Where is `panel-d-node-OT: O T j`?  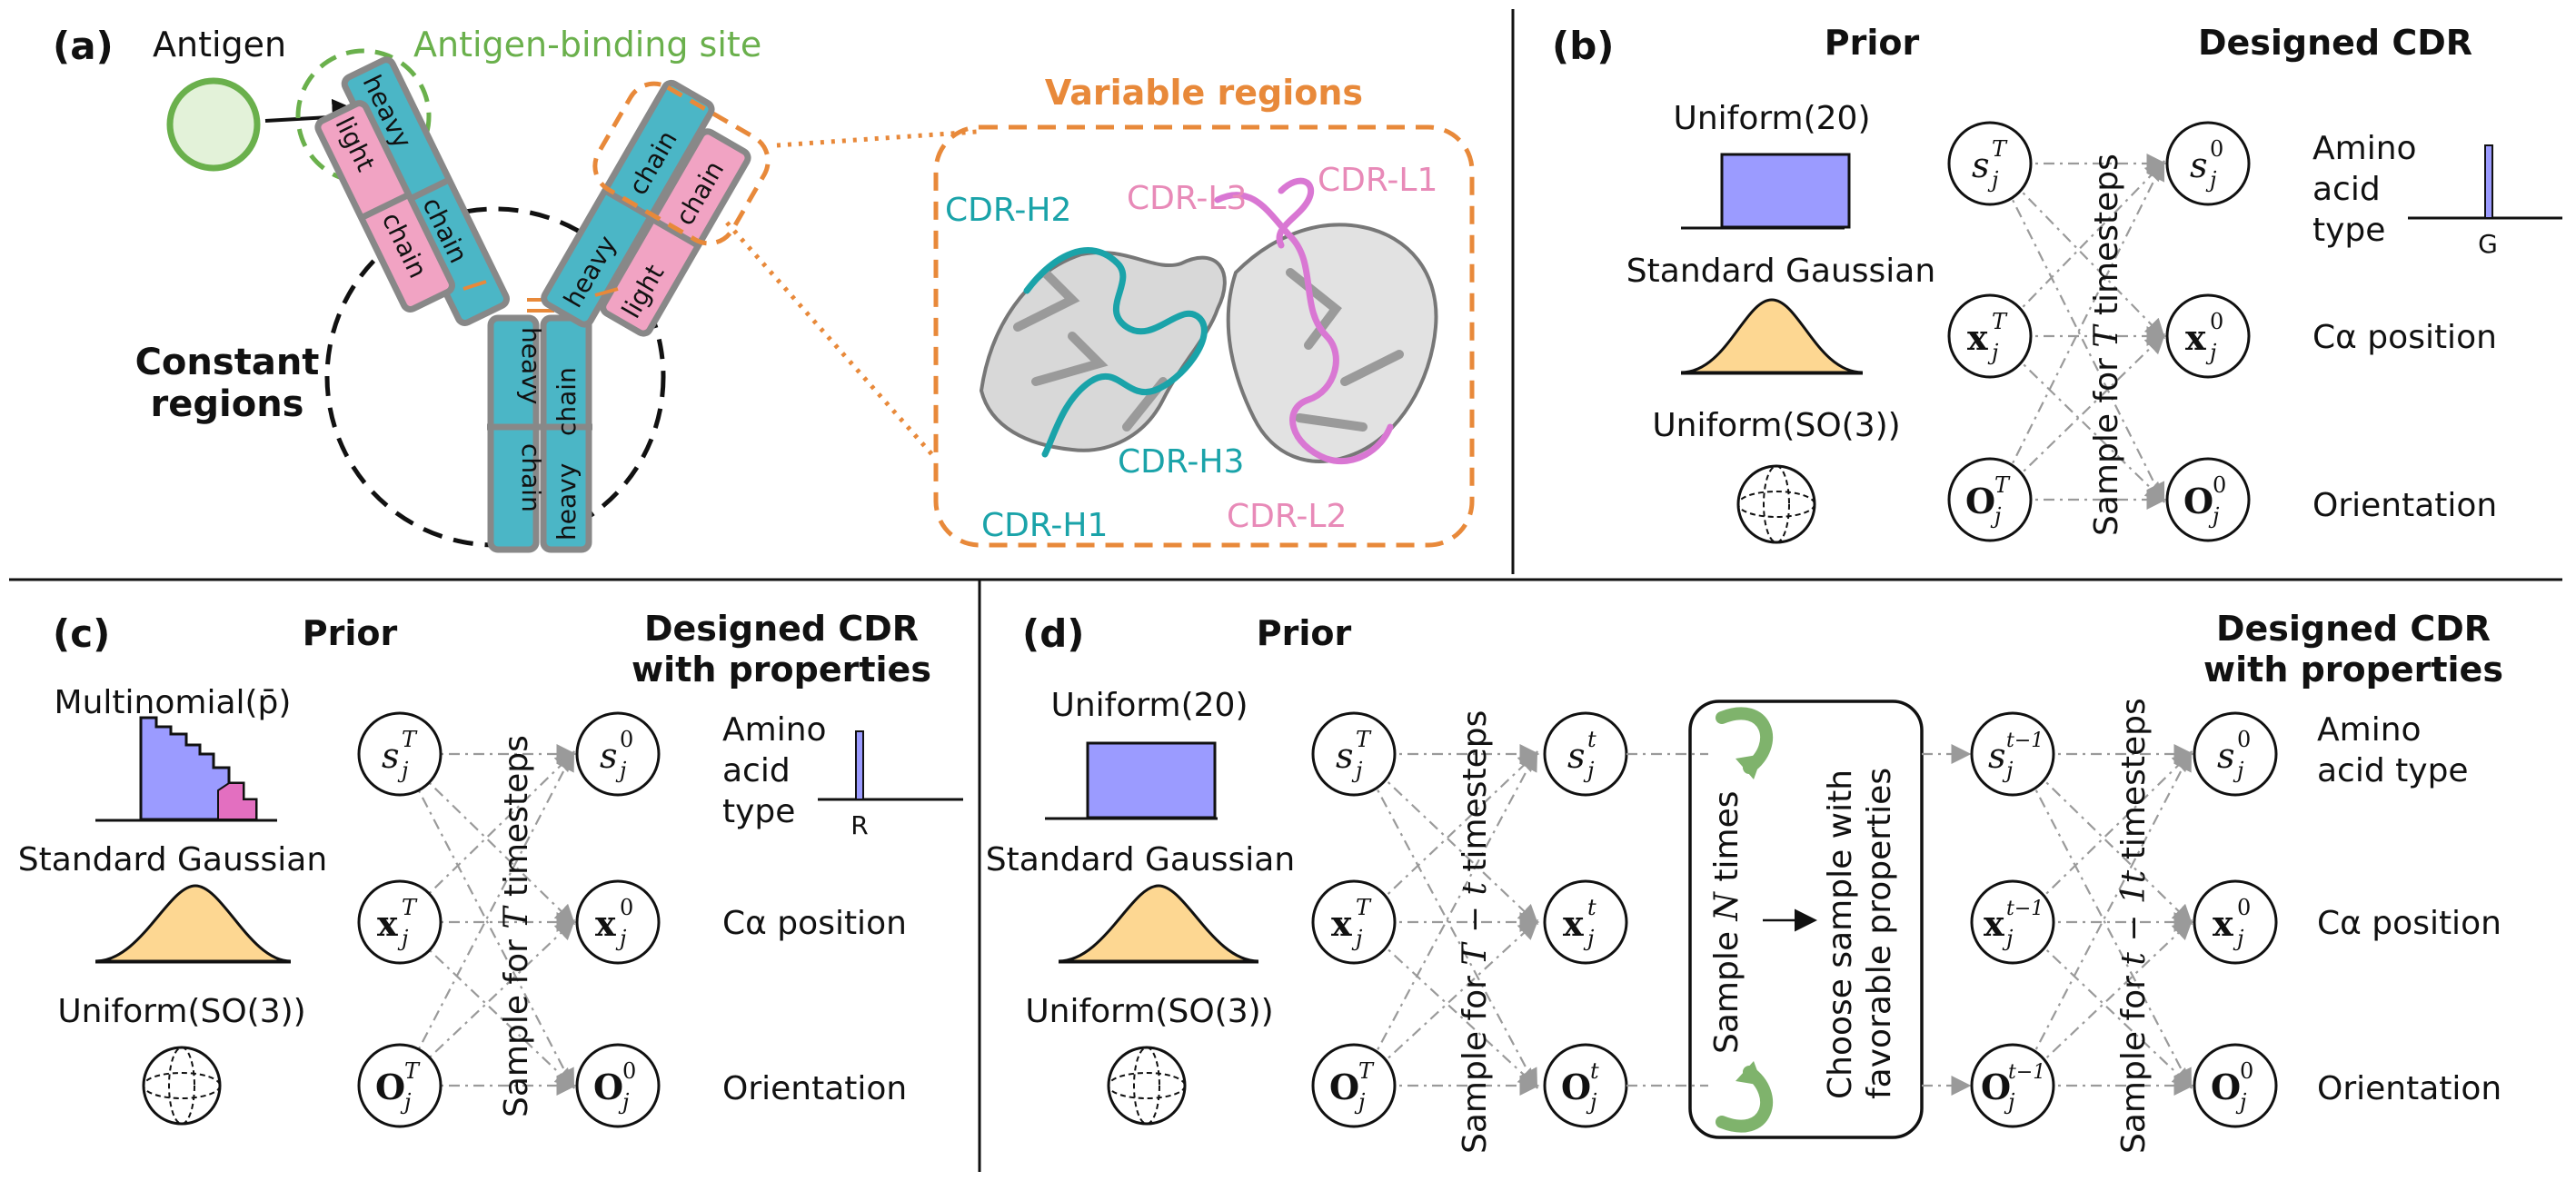
panel-d-node-OT: O T j is located at coordinates (1354, 1085).